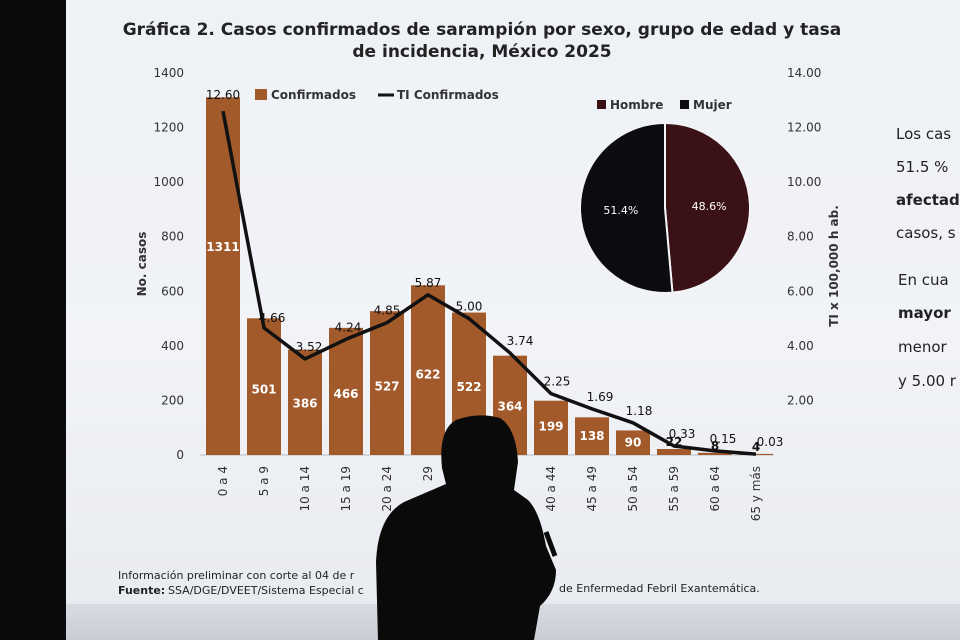 This screenshot has height=640, width=960. What do you see at coordinates (172, 400) in the screenshot?
I see `y-tick-label: 200` at bounding box center [172, 400].